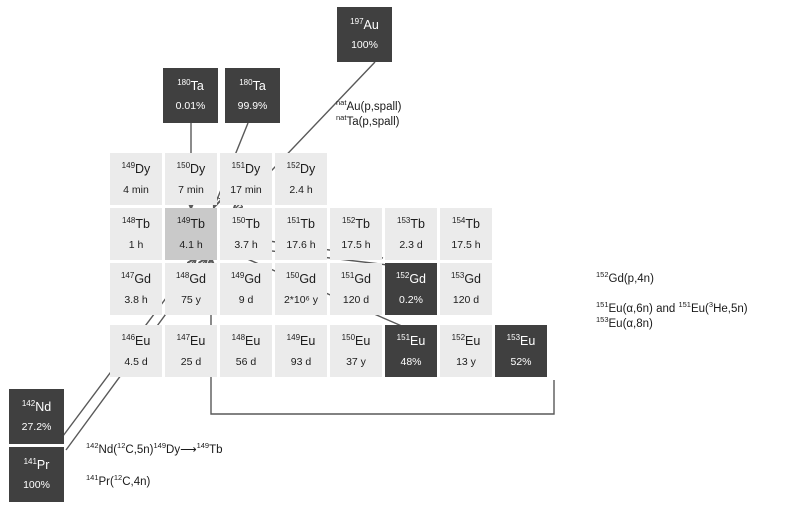 This screenshot has height=509, width=792. Describe the element at coordinates (36, 427) in the screenshot. I see `nuclide-halflife-or-abundance: 27.2%` at that location.